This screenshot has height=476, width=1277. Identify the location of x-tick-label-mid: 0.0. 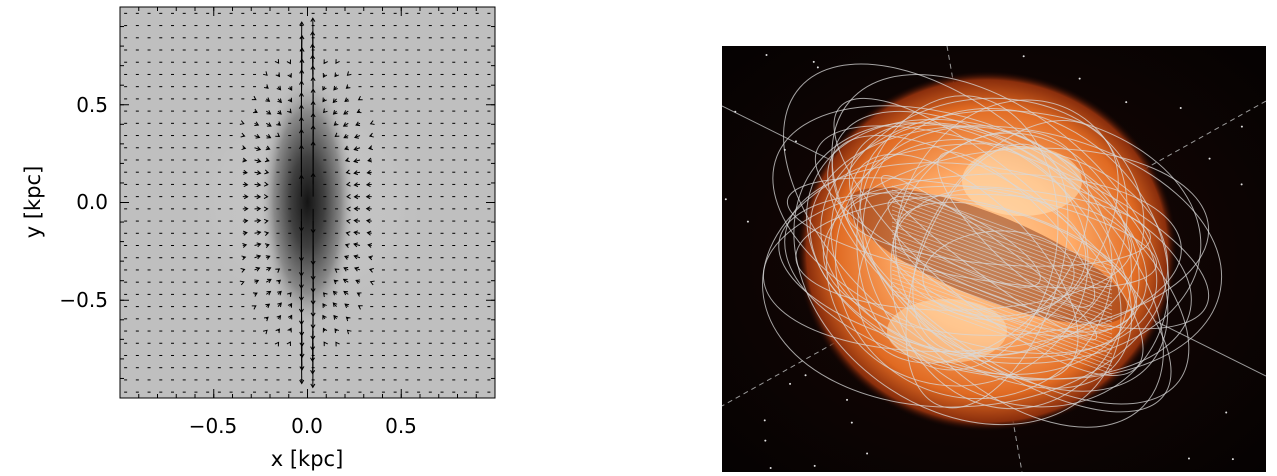
(307, 426).